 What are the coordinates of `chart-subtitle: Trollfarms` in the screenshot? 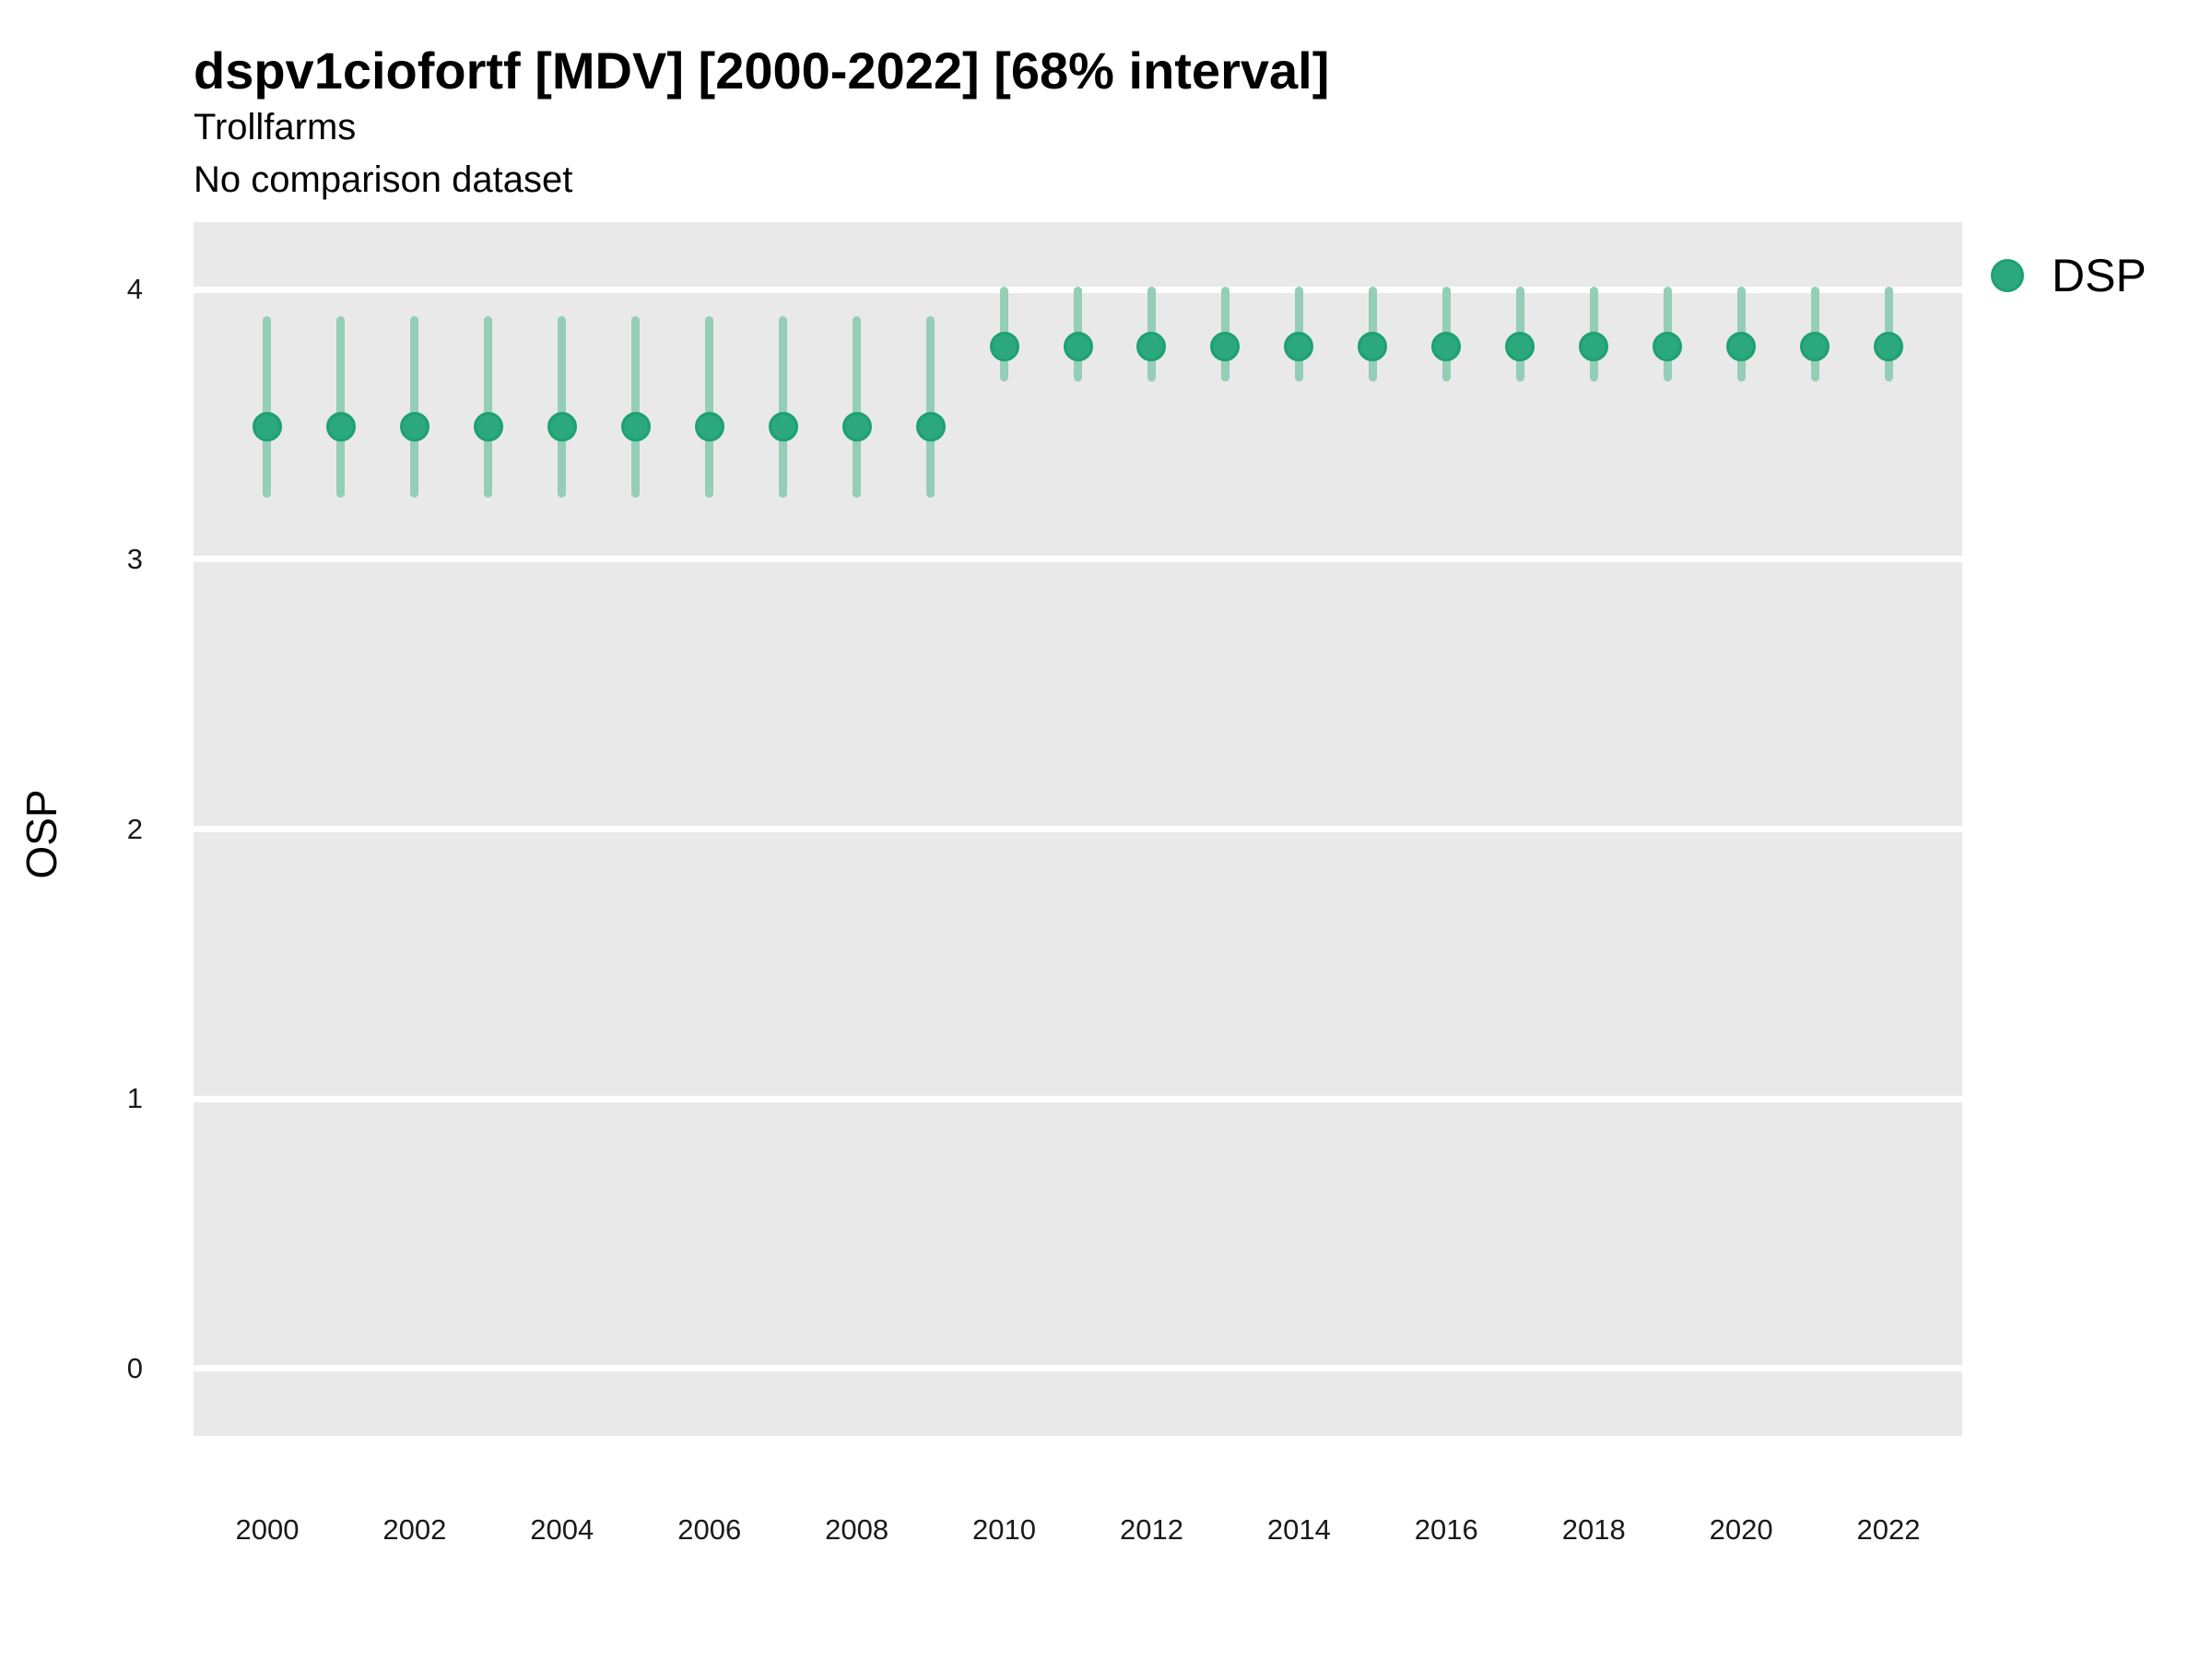 It's located at (275, 127).